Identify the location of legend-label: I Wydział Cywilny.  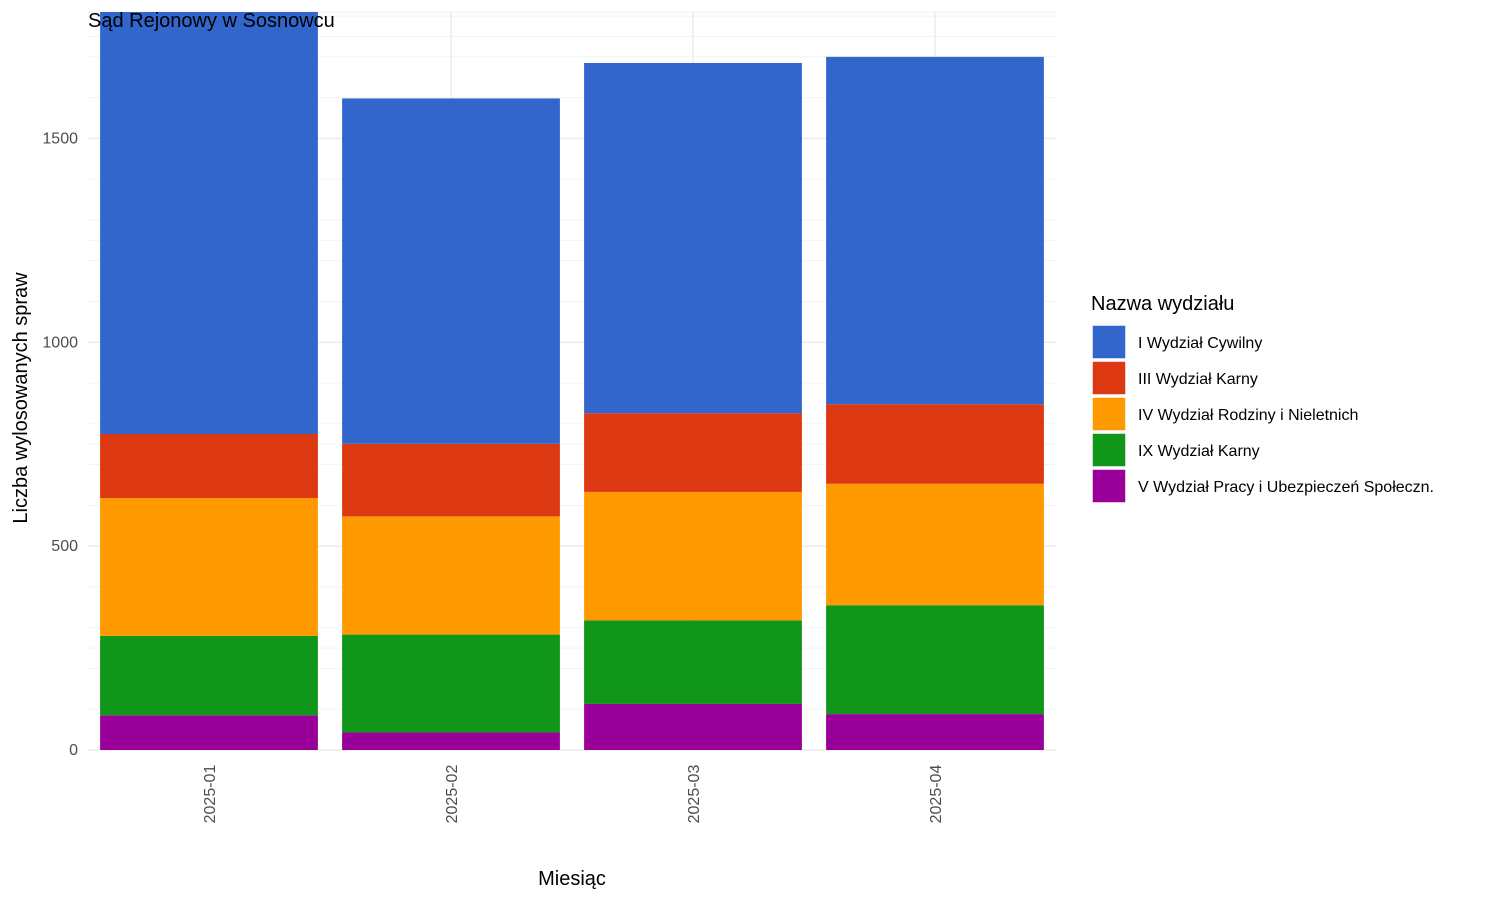
(1200, 343).